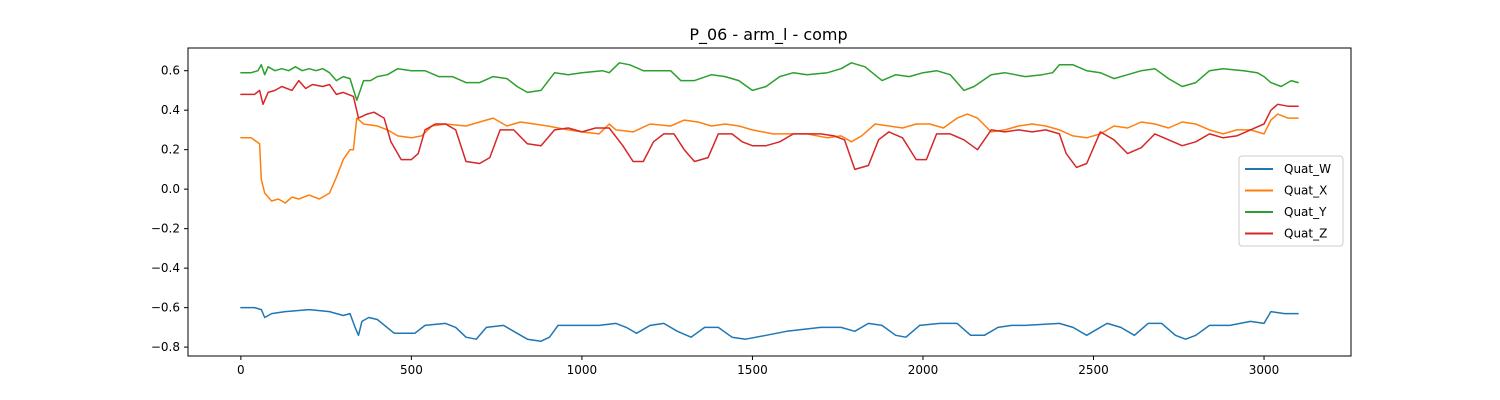 The image size is (1500, 400). What do you see at coordinates (165, 229) in the screenshot?
I see `y-tick-label: −0.2` at bounding box center [165, 229].